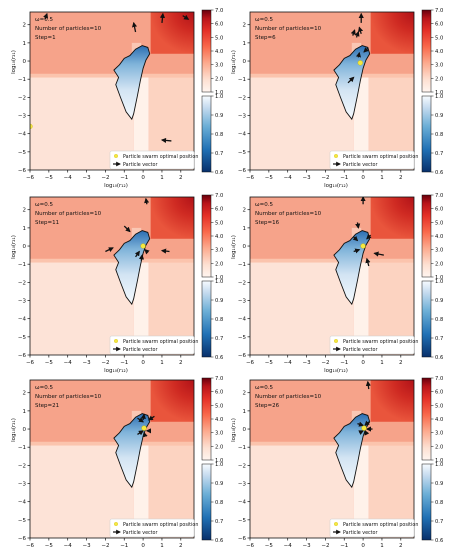 This screenshot has width=459, height=550. What do you see at coordinates (363, 246) in the screenshot?
I see `optimal-position` at bounding box center [363, 246].